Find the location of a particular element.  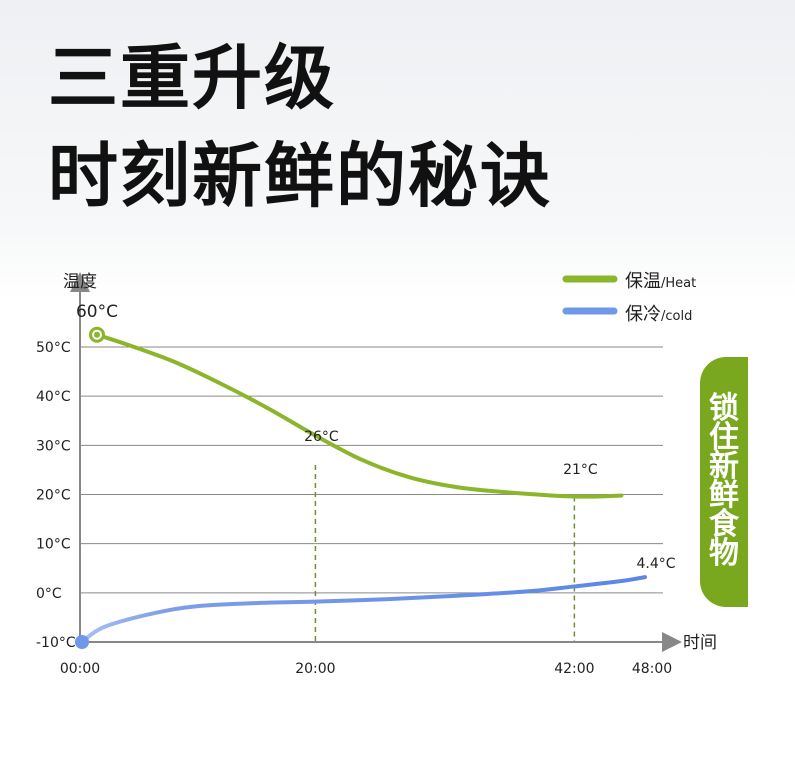

legend-suffix-cold: /cold is located at coordinates (676, 316).